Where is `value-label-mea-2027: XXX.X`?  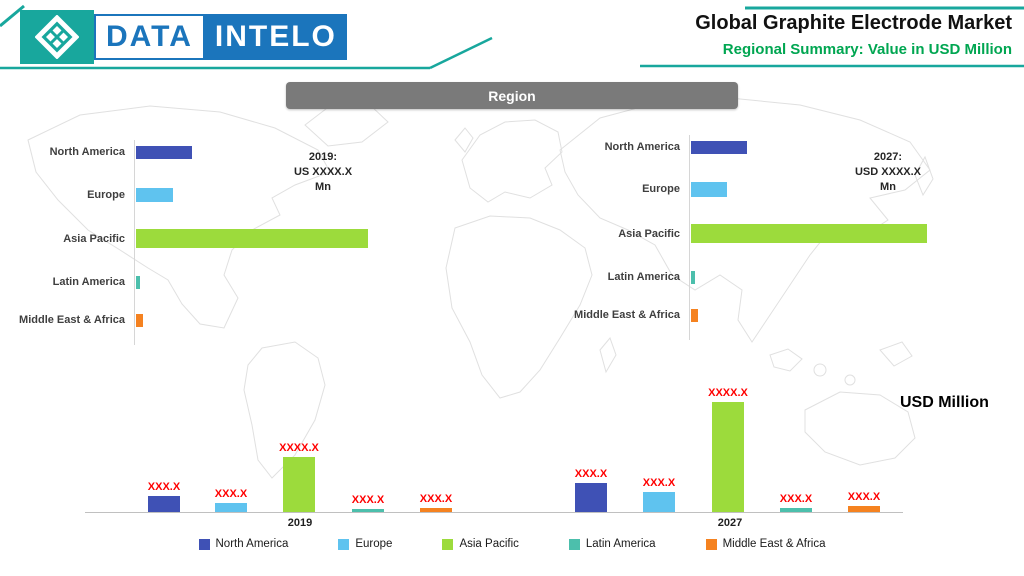
value-label-mea-2027: XXX.X is located at coordinates (864, 497).